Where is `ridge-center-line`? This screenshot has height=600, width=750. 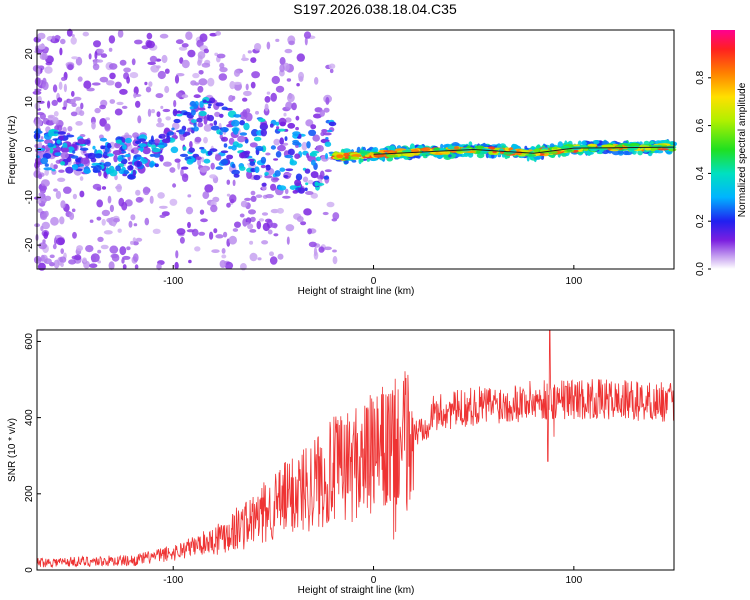
ridge-center-line is located at coordinates (524, 150).